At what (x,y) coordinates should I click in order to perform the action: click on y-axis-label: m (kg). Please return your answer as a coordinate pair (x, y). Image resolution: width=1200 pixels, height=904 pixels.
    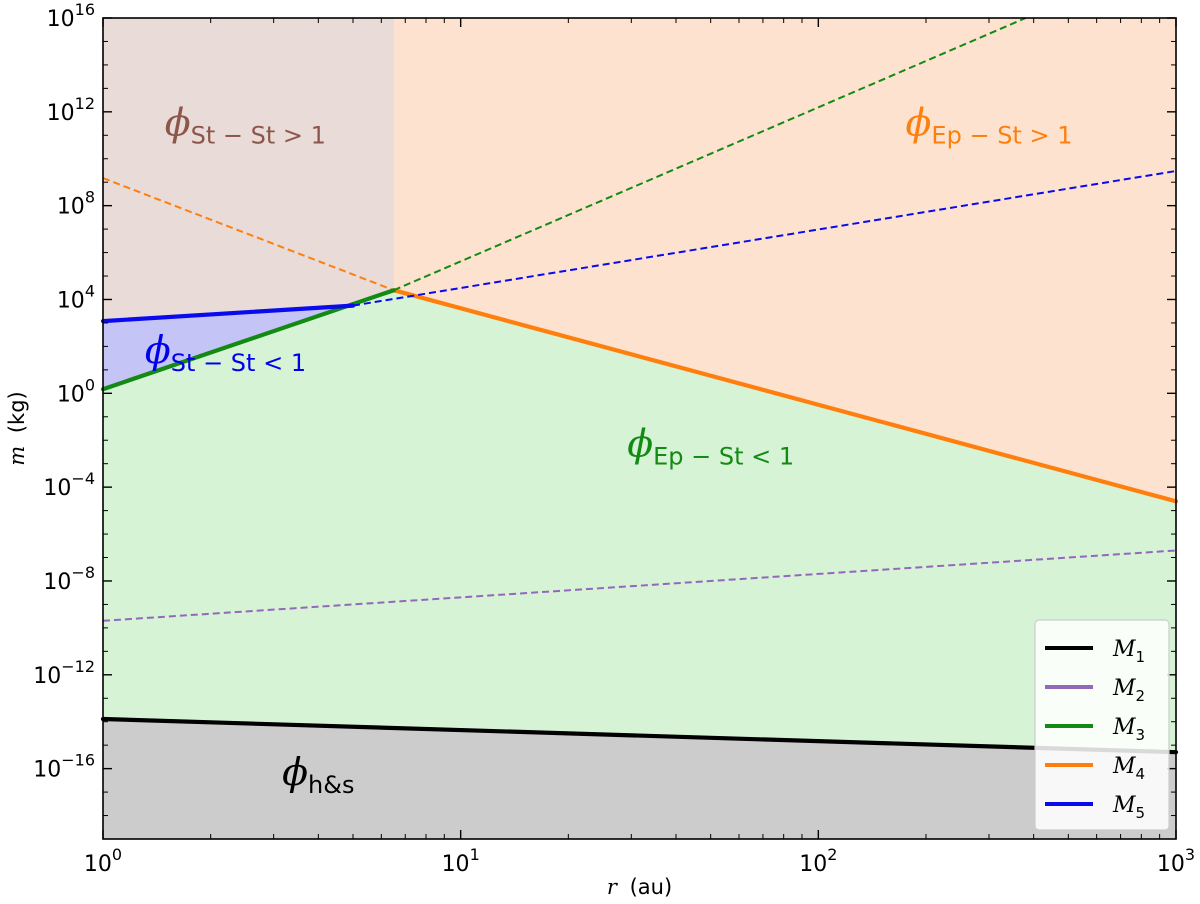
    Looking at the image, I should click on (17, 428).